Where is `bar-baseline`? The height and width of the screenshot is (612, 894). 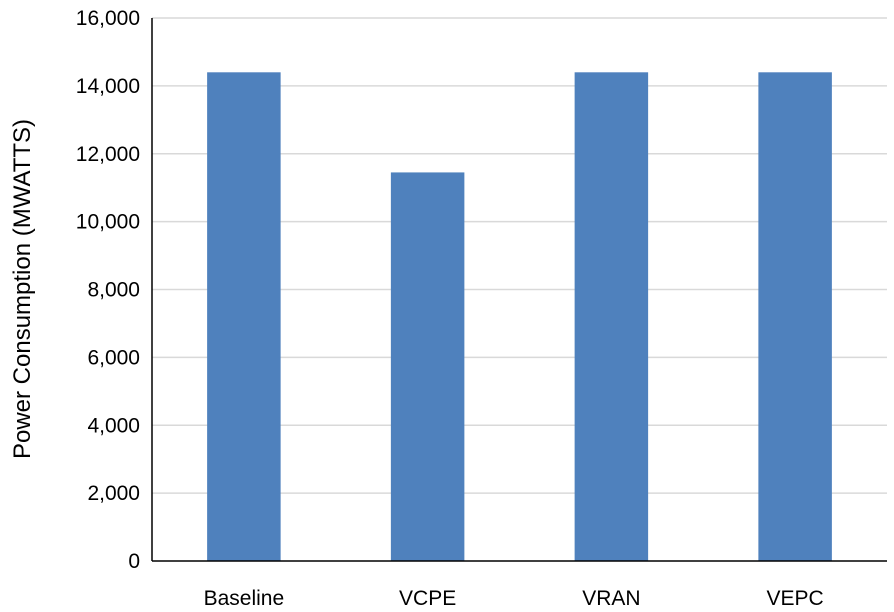 bar-baseline is located at coordinates (244, 317).